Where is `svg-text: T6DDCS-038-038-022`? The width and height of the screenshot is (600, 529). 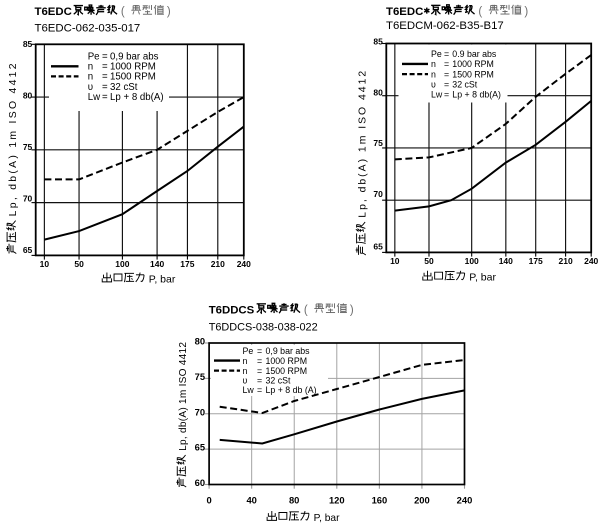
svg-text: T6DDCS-038-038-022 is located at coordinates (263, 328).